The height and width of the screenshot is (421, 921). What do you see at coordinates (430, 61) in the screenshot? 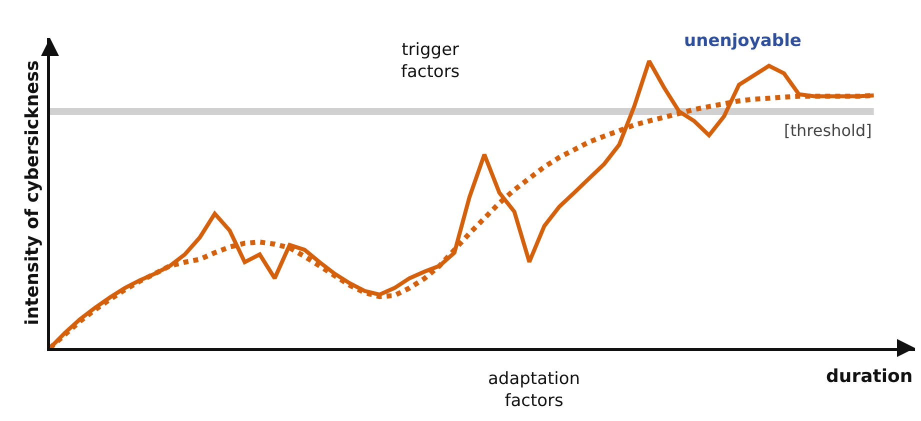
I see `annotation: trigger factors` at bounding box center [430, 61].